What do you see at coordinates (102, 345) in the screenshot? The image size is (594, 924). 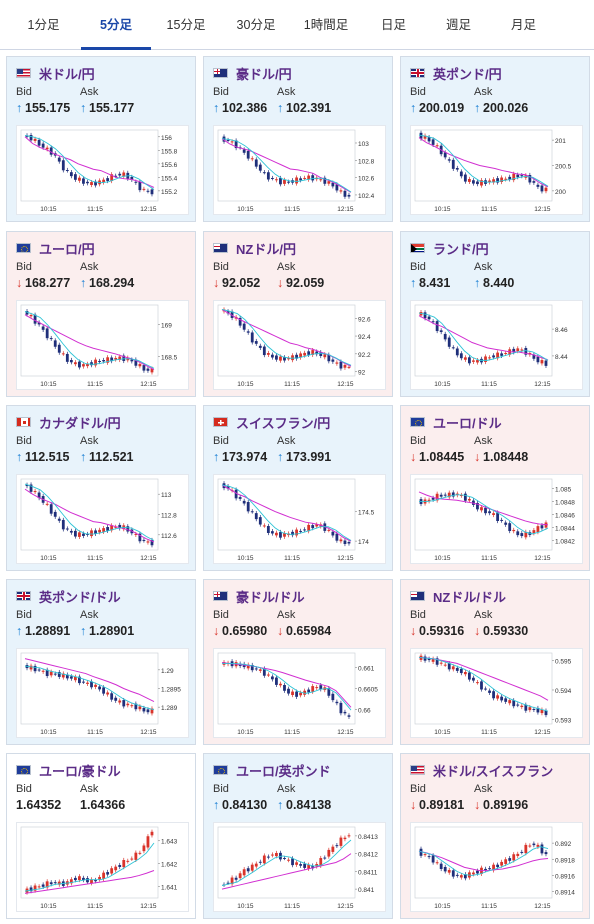 I see `mini-chart: 169 168.5 10:15 11:15 12:15` at bounding box center [102, 345].